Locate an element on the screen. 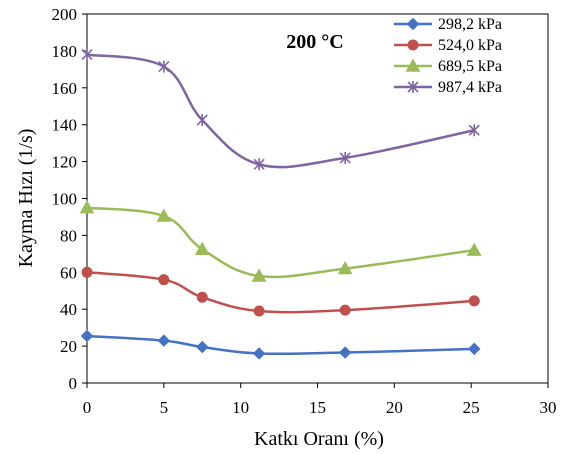  y-tick-label: 160 is located at coordinates (65, 88).